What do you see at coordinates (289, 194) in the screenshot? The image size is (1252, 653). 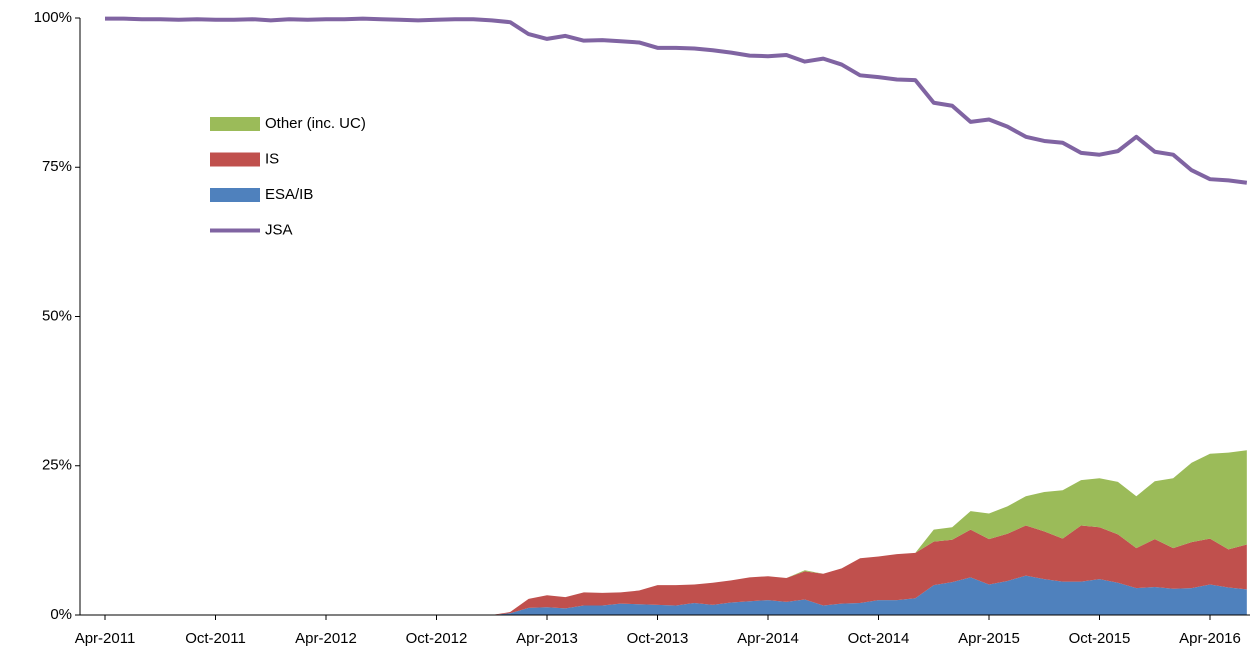 I see `legend-label: ESA/IB` at bounding box center [289, 194].